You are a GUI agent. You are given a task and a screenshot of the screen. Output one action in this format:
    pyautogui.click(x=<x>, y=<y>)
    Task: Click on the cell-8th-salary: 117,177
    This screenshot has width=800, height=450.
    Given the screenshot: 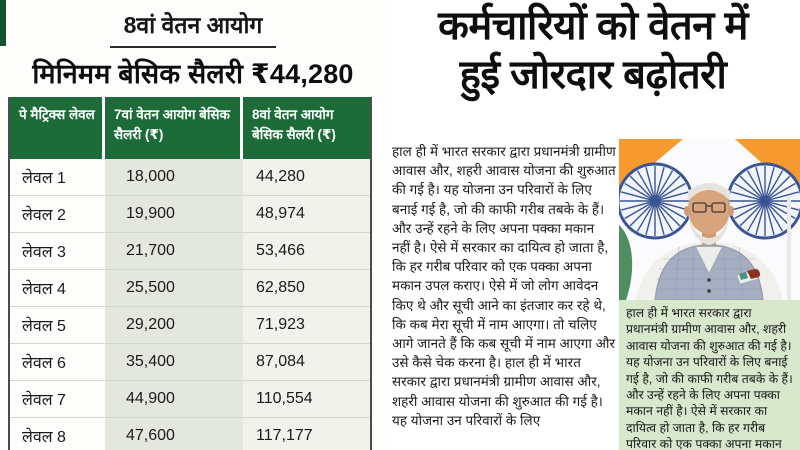 What is the action you would take?
    pyautogui.click(x=306, y=434)
    